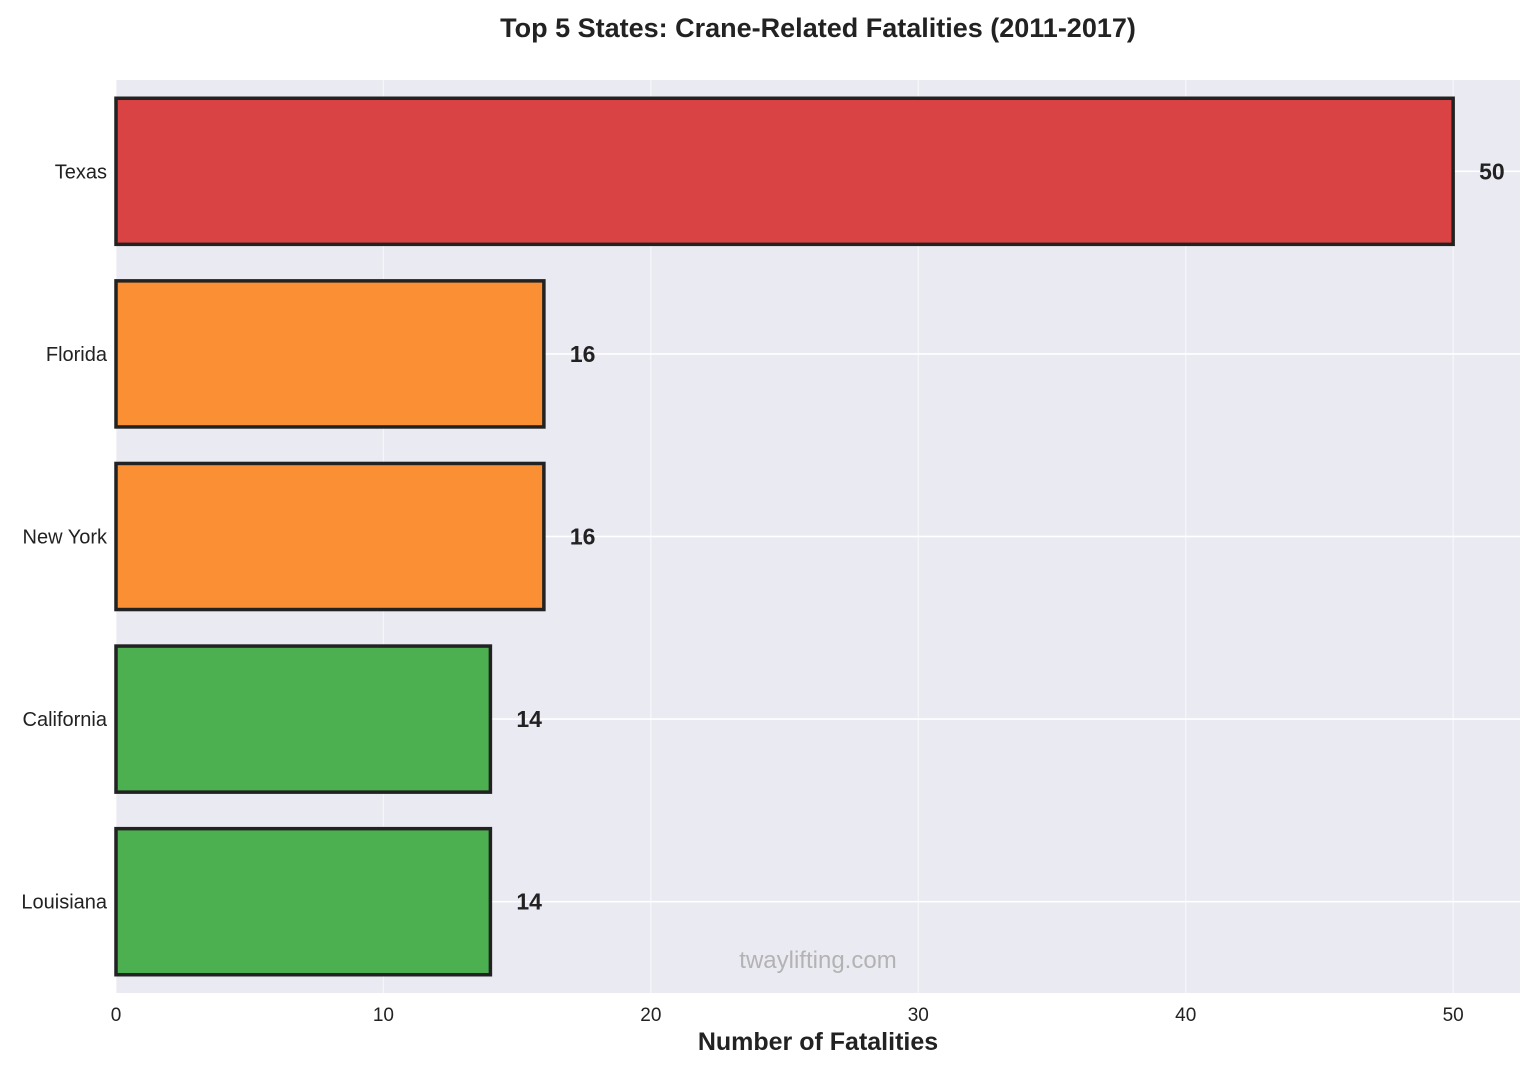 The image size is (1536, 1076). I want to click on x-tick-label: 40, so click(1185, 1015).